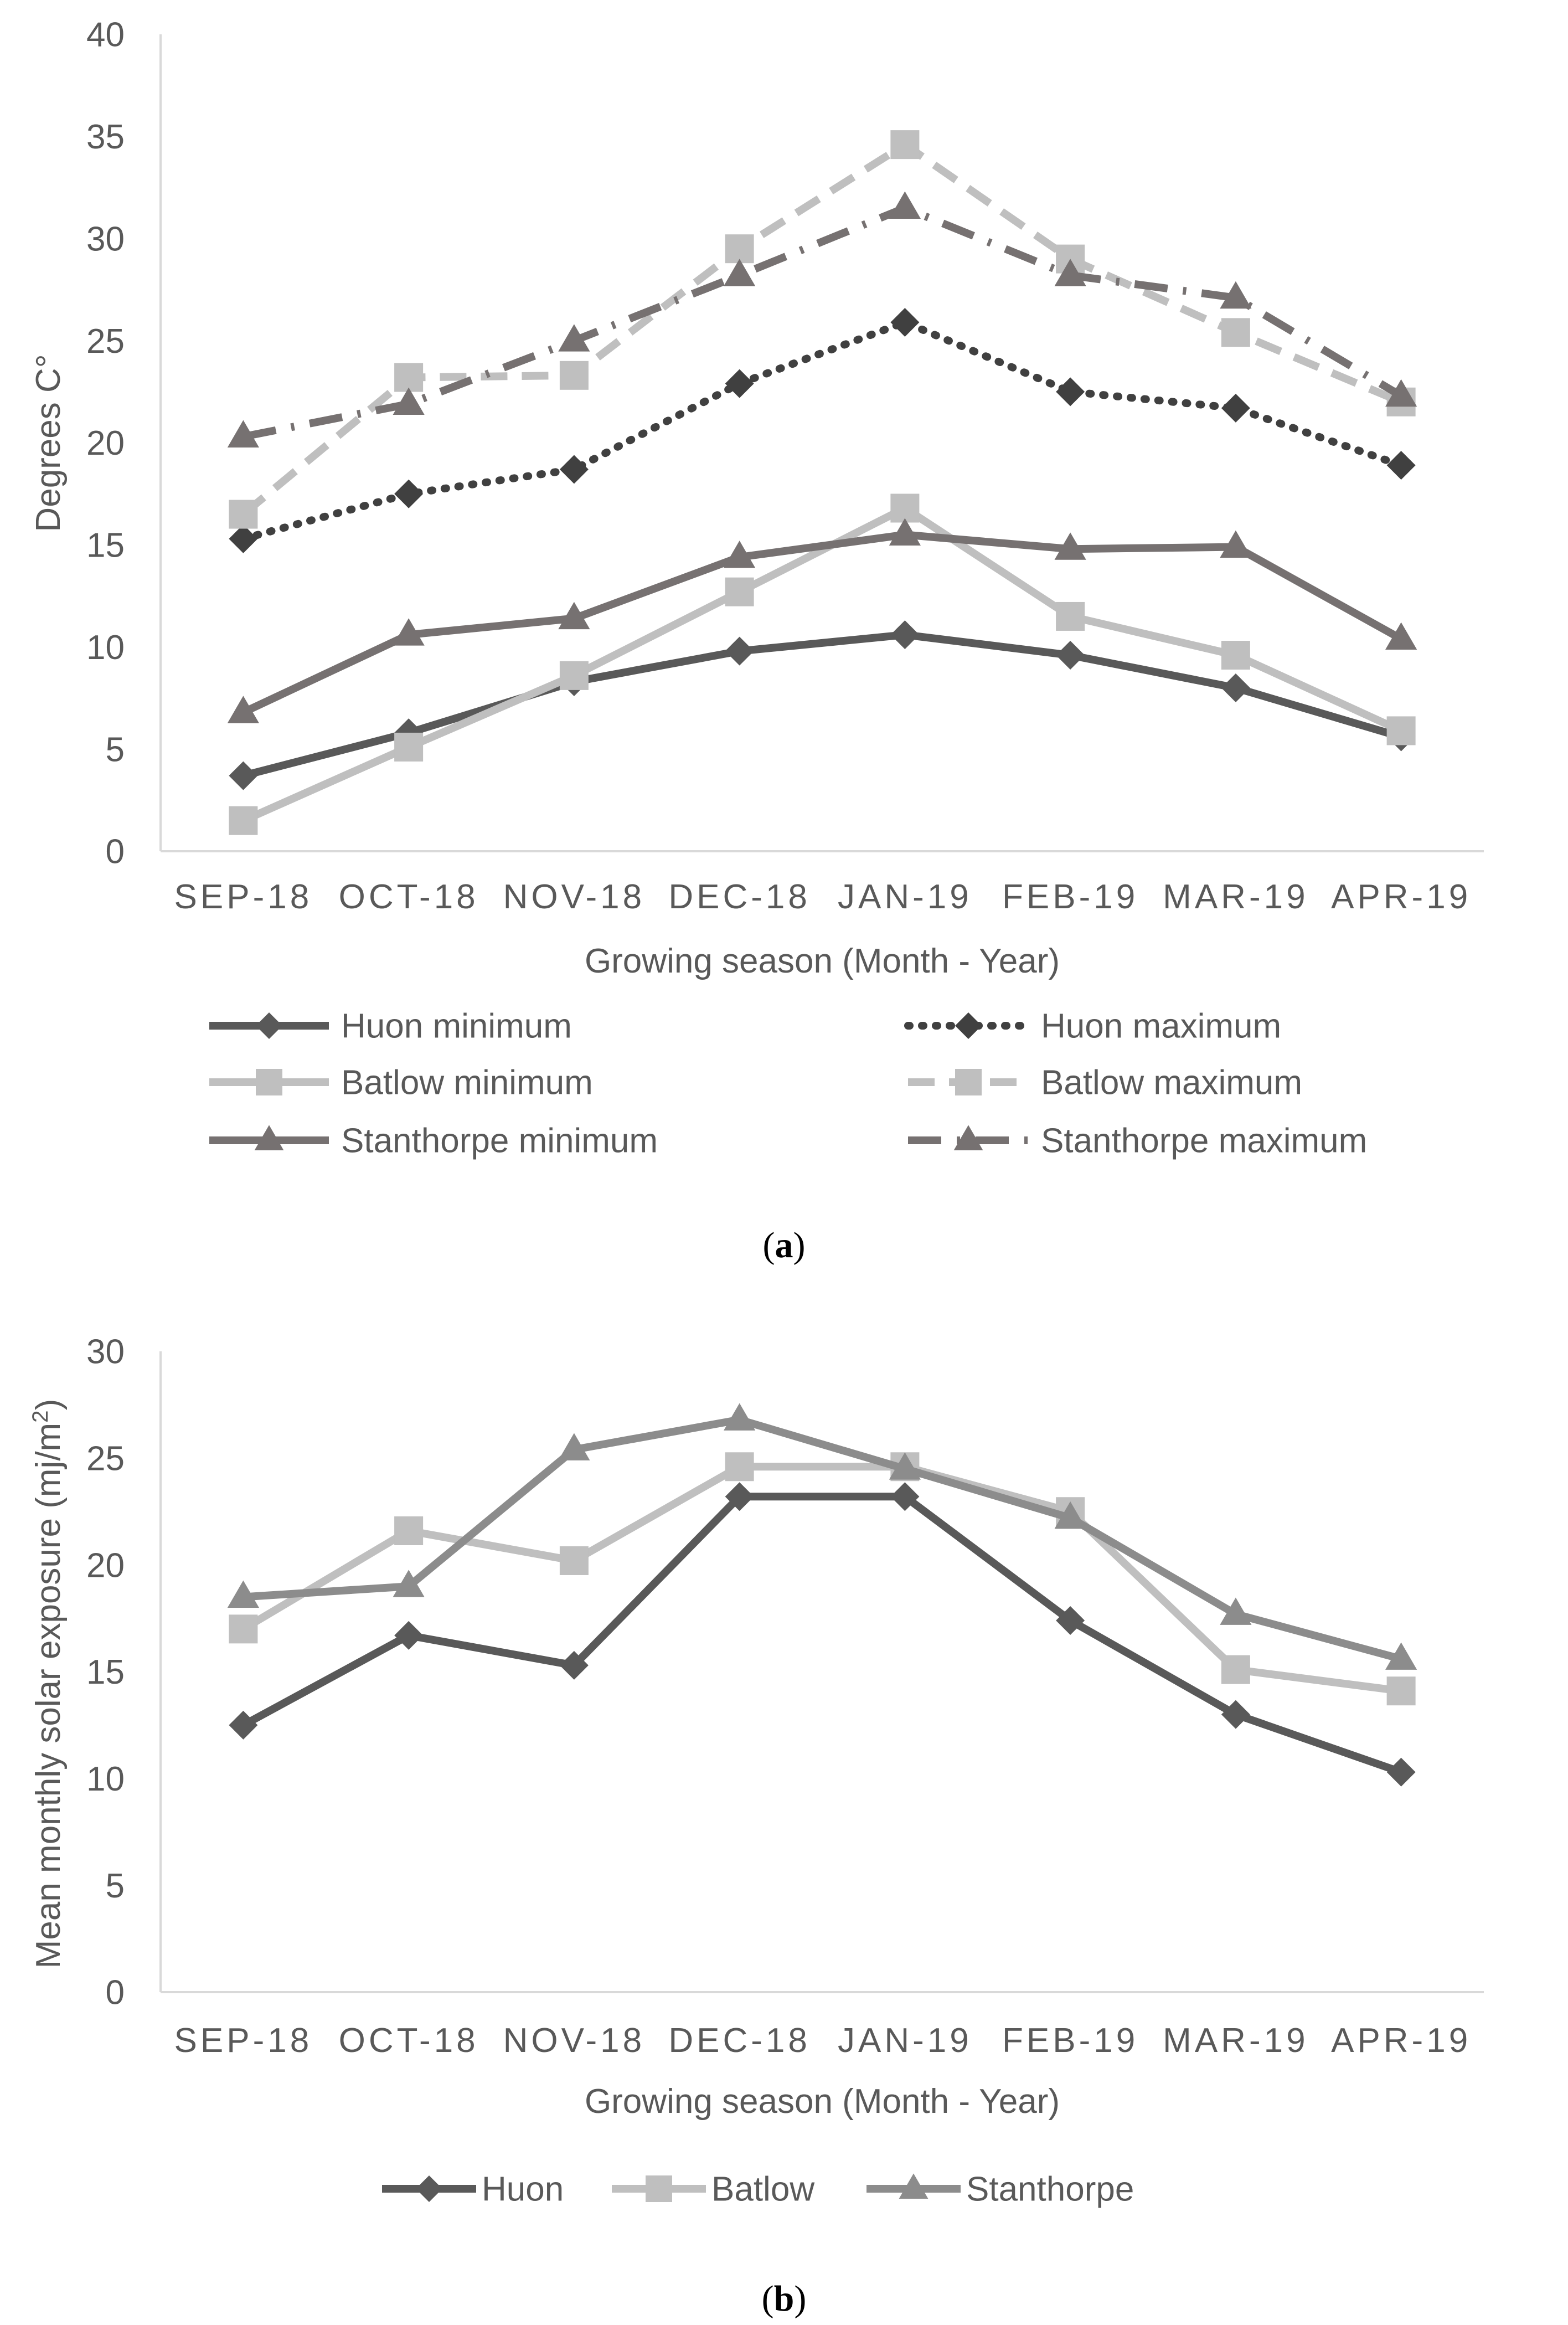 The image size is (1568, 2325). Describe the element at coordinates (473, 2189) in the screenshot. I see `legend-item: Huon` at that location.